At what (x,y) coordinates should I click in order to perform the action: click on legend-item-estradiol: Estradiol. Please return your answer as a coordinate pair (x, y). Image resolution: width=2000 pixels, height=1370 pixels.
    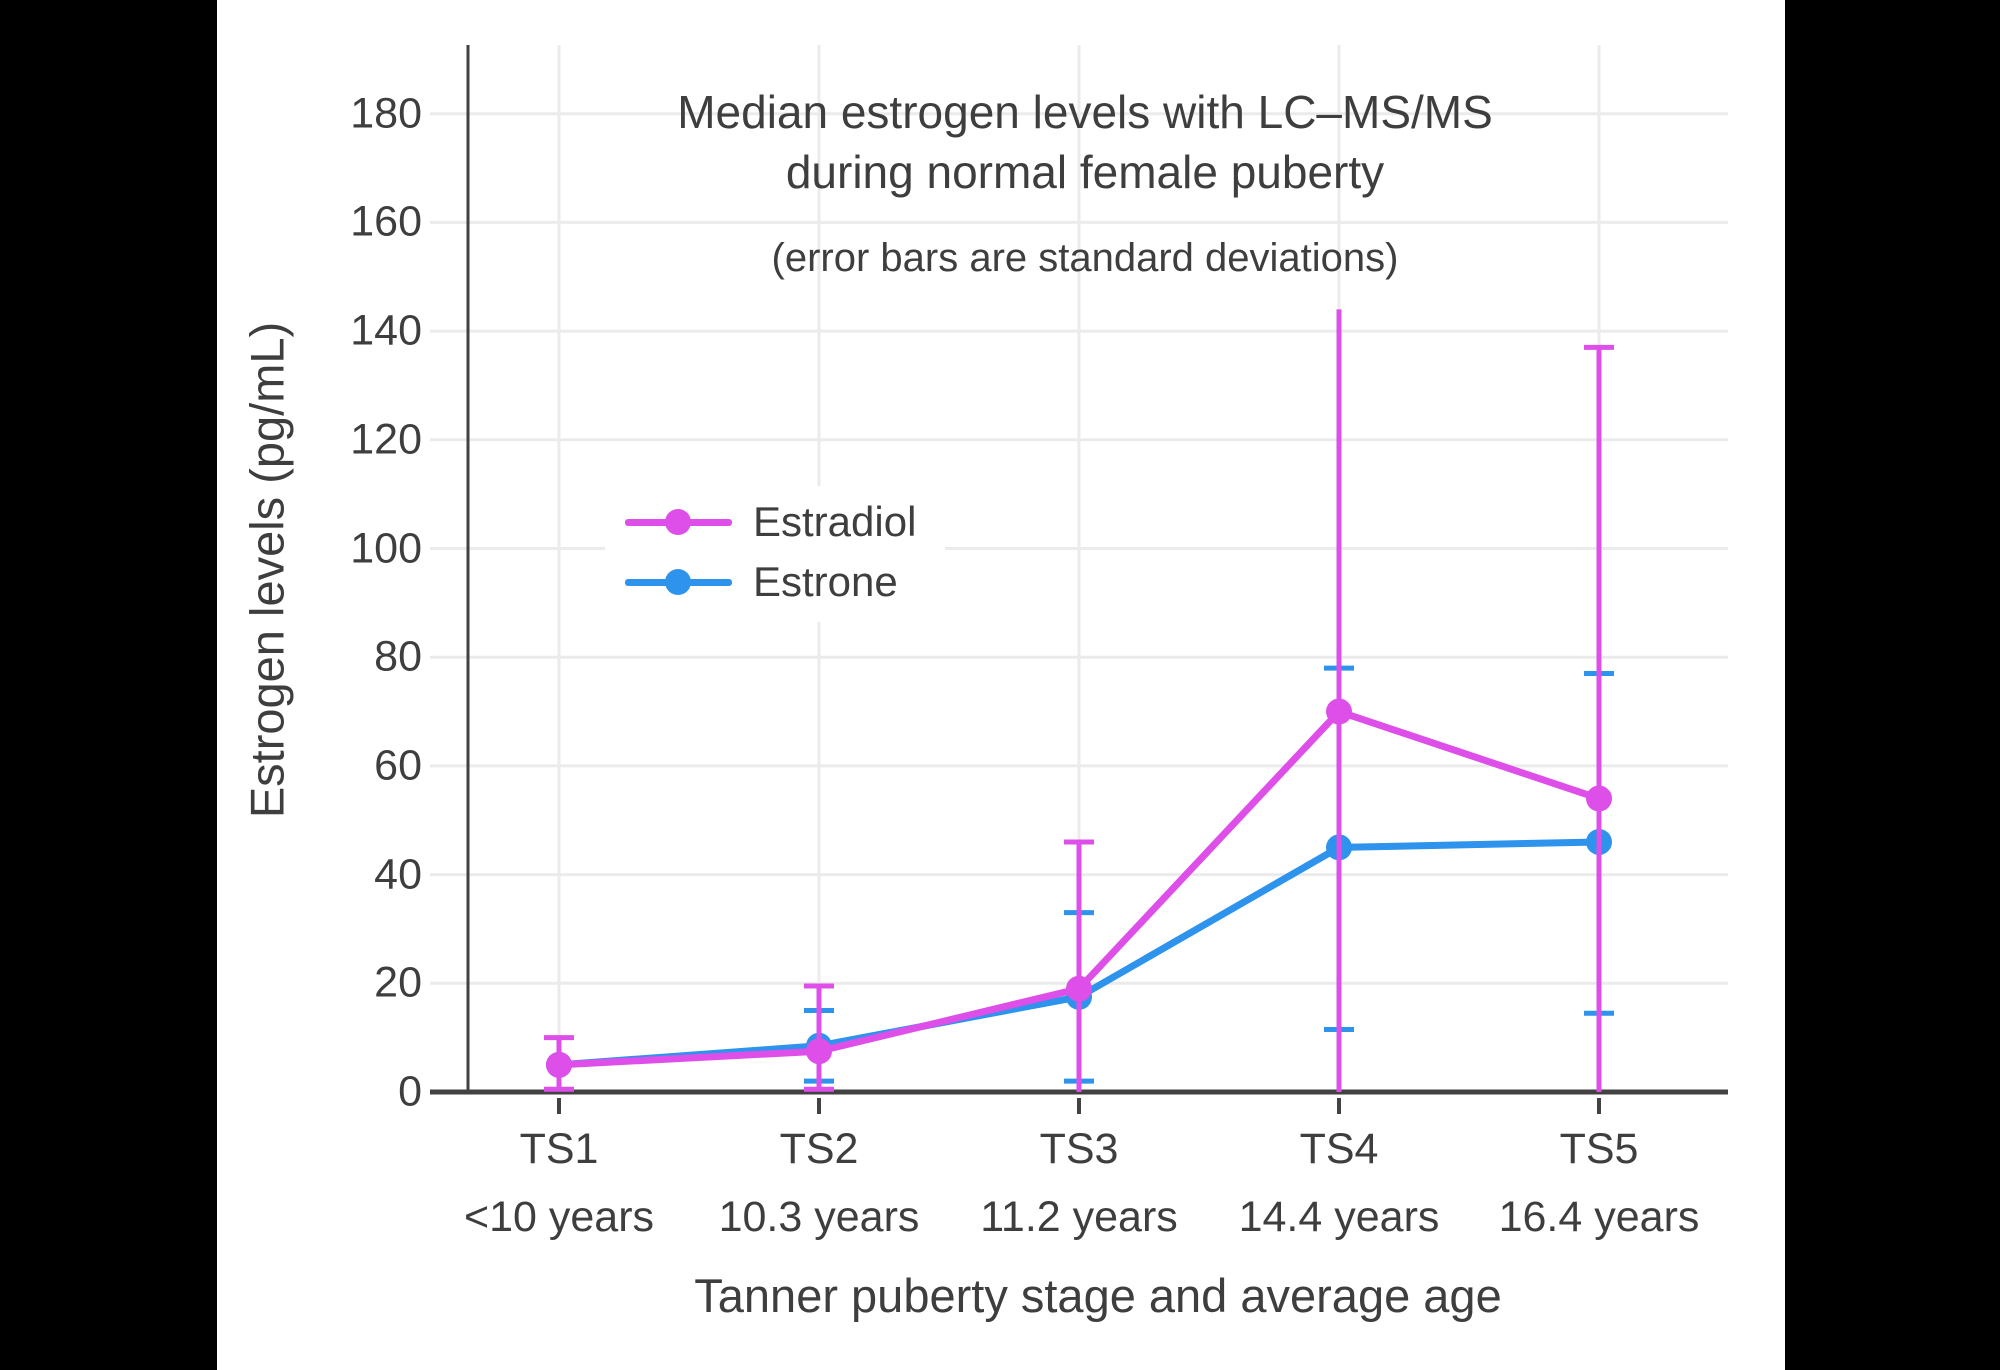
    Looking at the image, I should click on (775, 522).